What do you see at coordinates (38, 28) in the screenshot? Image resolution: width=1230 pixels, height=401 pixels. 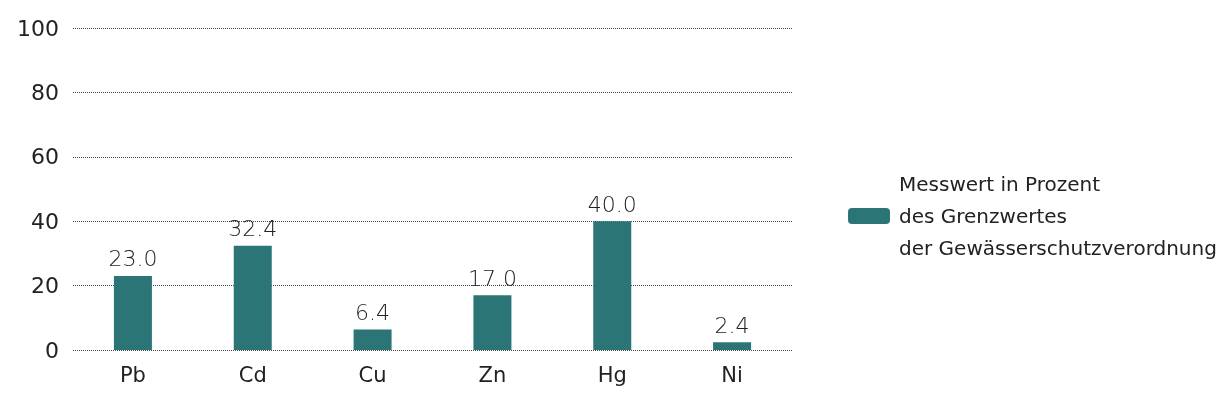 I see `y-tick-label: 100` at bounding box center [38, 28].